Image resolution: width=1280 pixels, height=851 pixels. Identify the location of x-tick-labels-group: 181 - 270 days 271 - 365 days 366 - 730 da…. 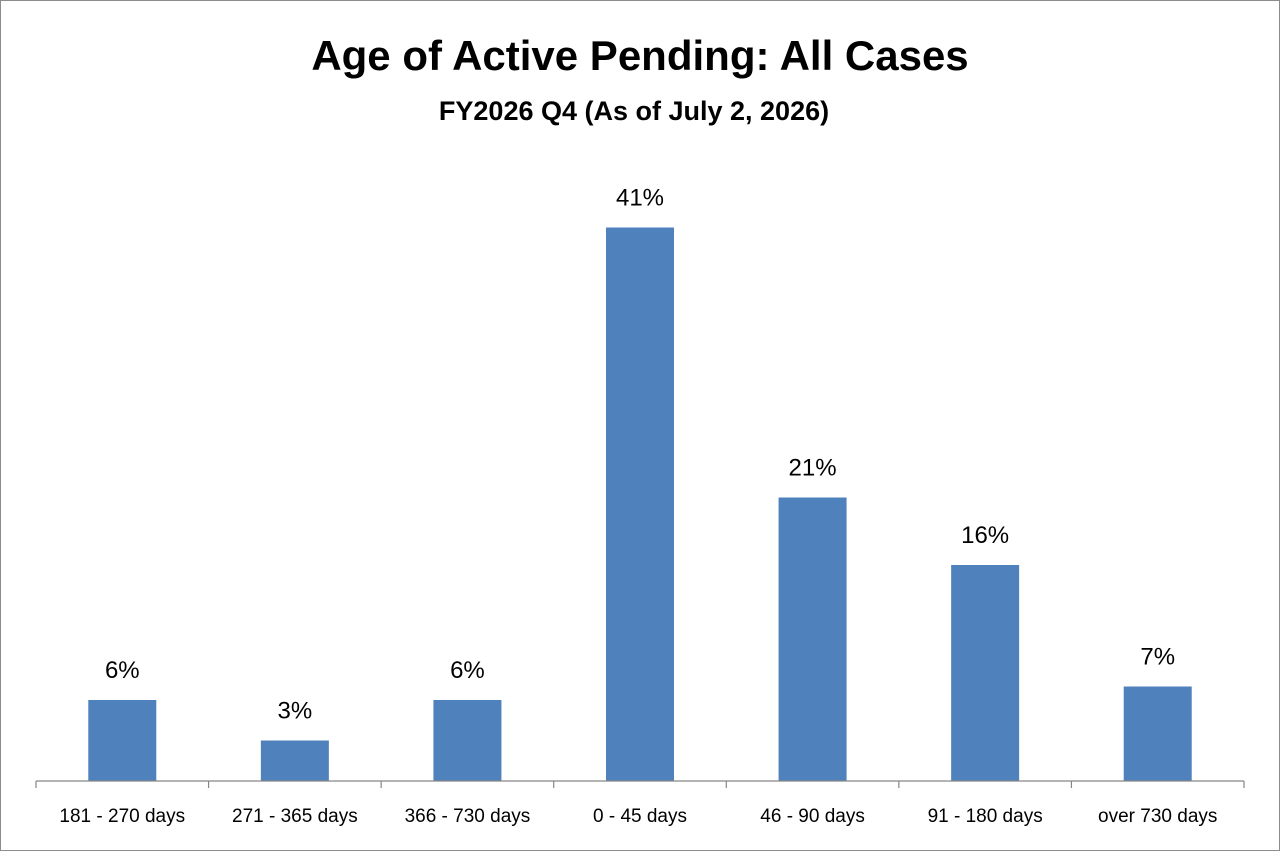
(638, 816).